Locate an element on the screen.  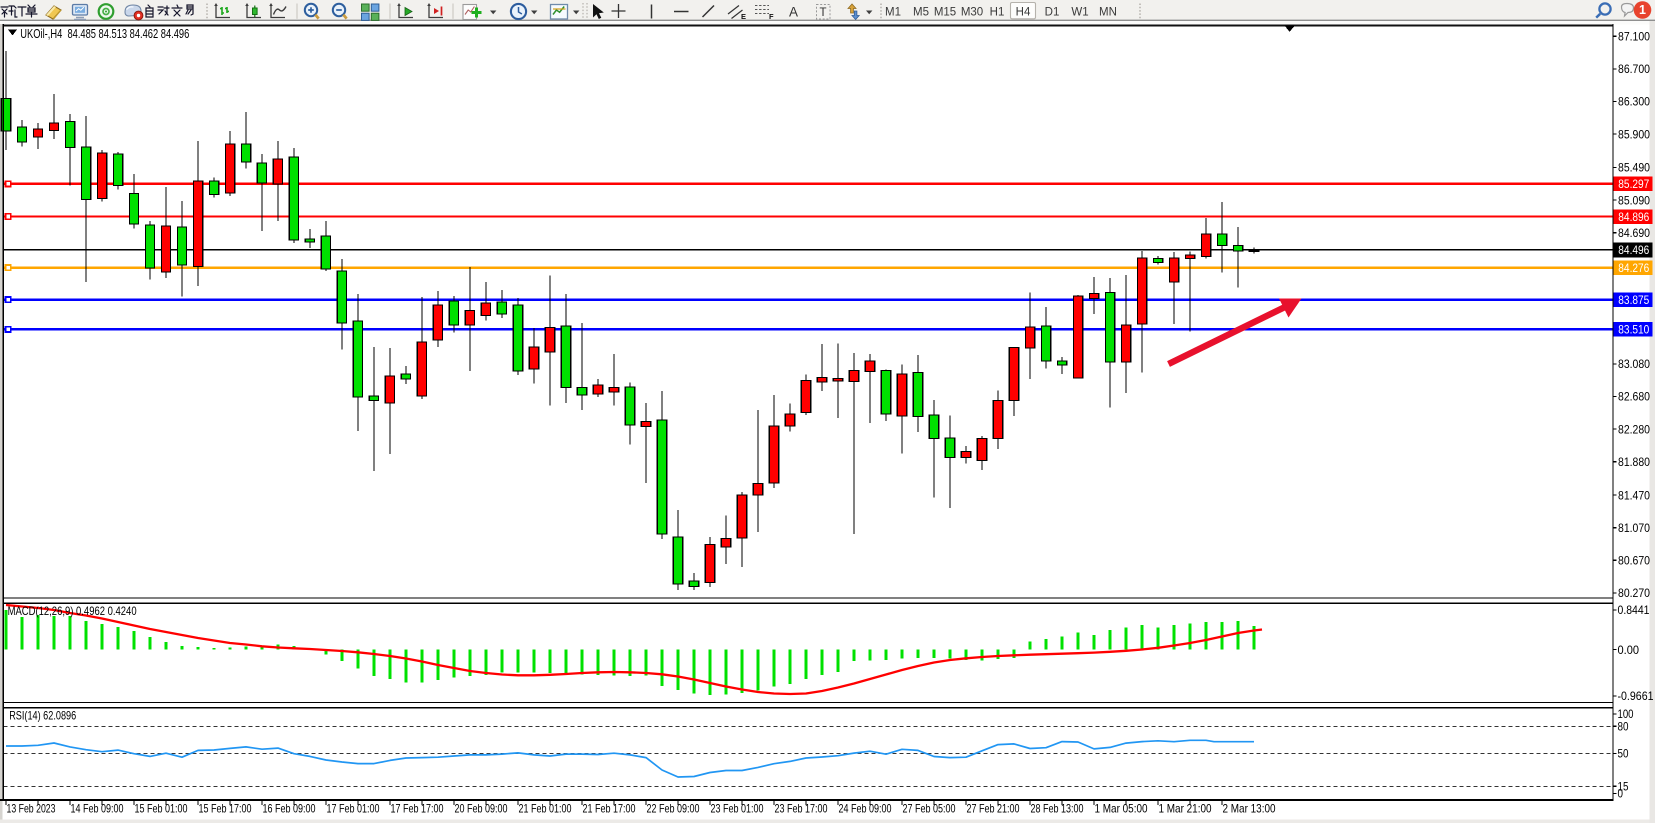
svg-text: 85.490 is located at coordinates (1634, 168).